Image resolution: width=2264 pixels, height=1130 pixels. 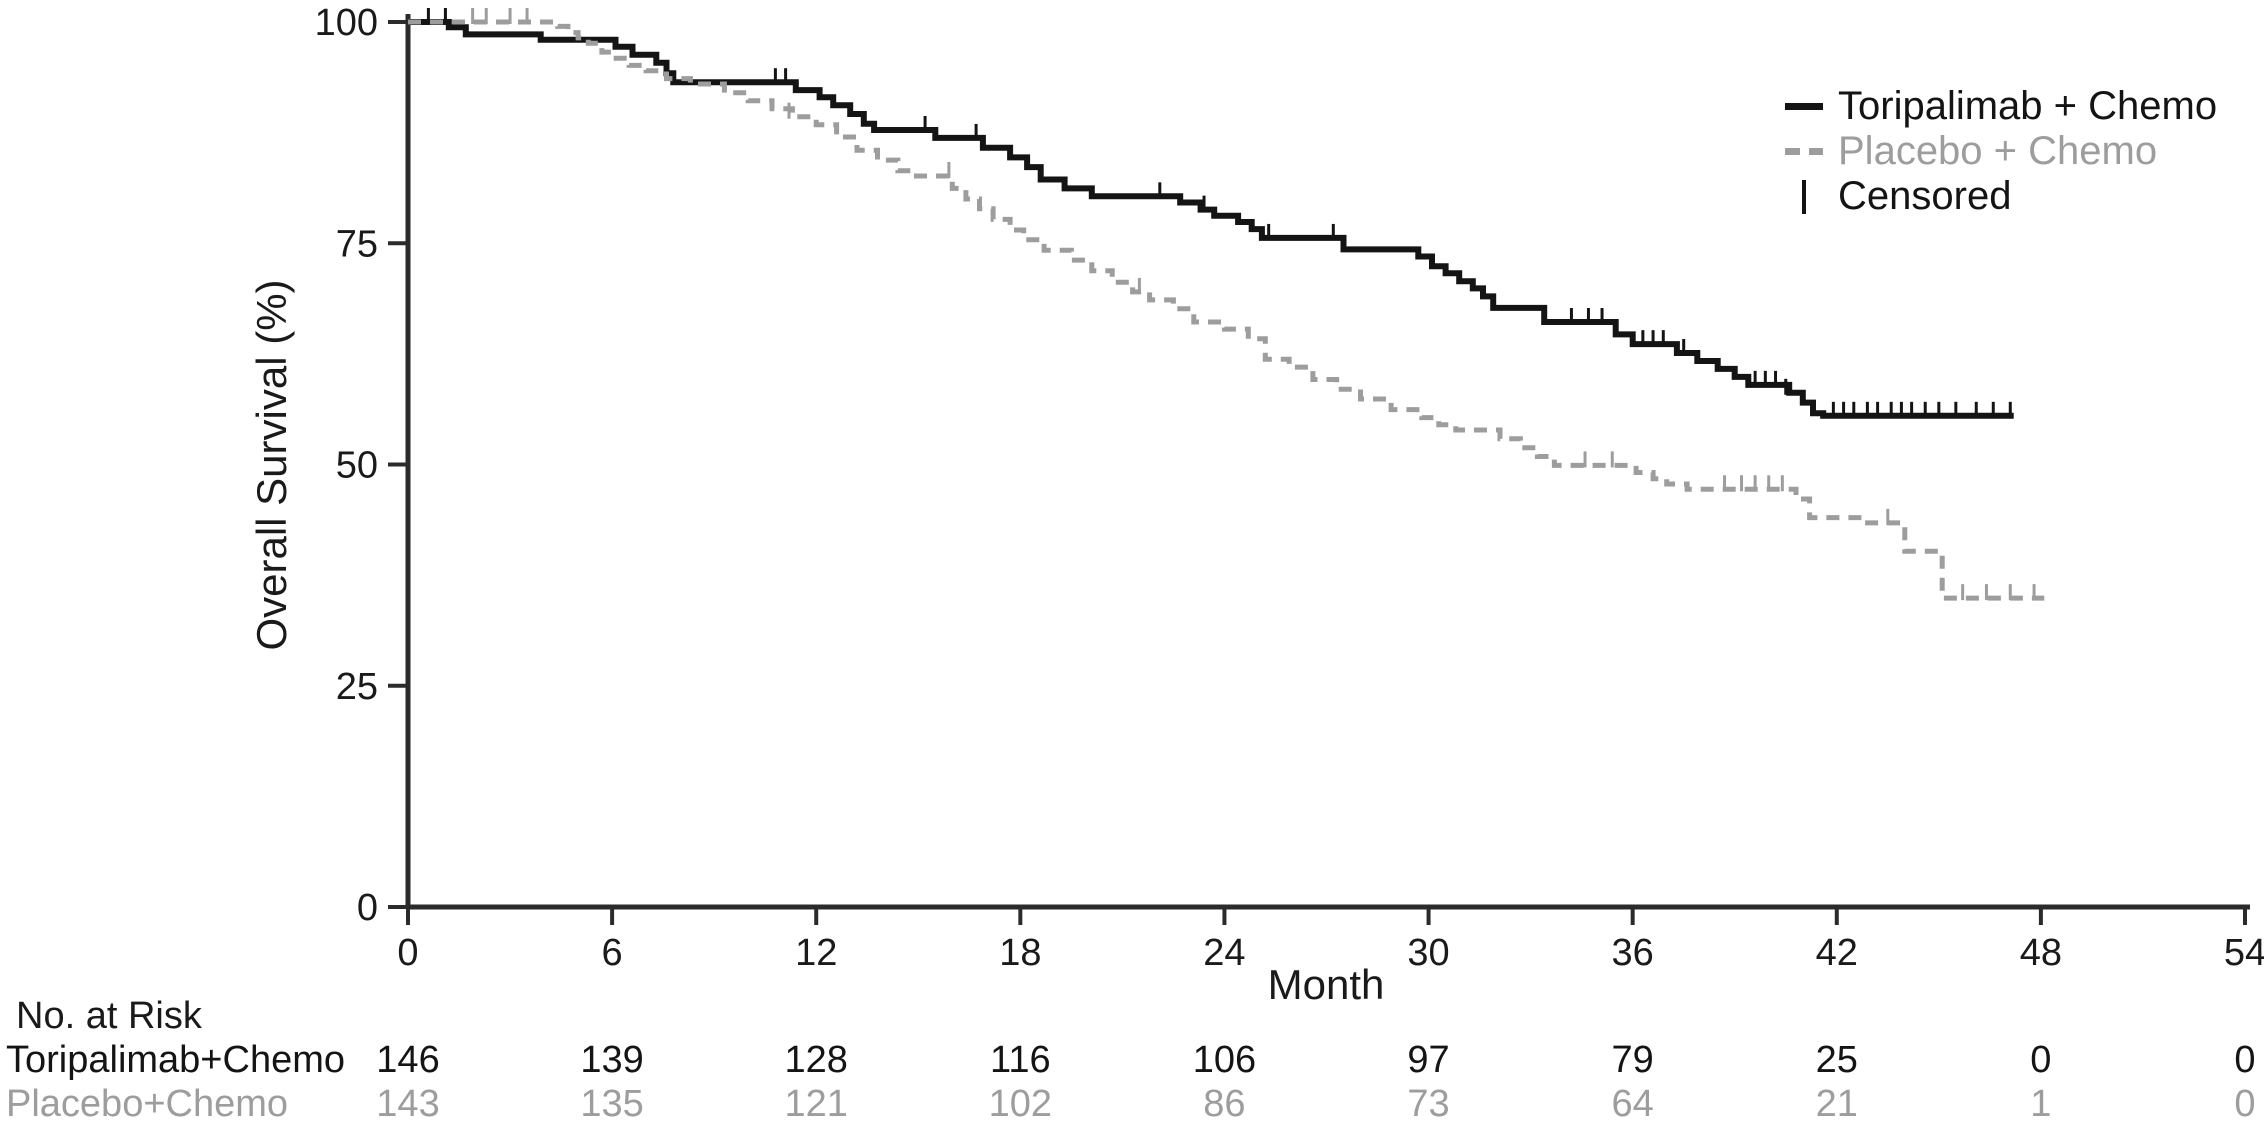 I want to click on x-tick-label: 24, so click(x=1224, y=953).